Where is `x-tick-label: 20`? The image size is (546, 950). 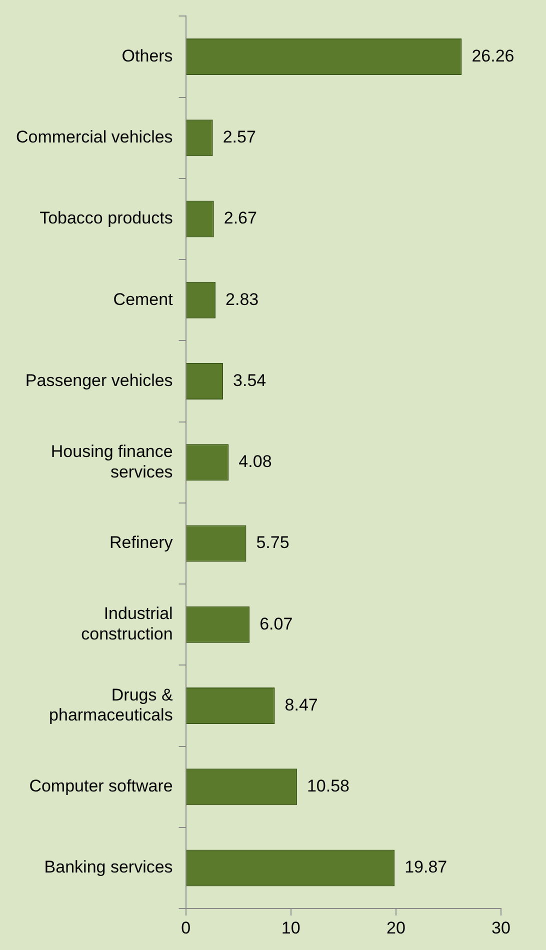
x-tick-label: 20 is located at coordinates (396, 928).